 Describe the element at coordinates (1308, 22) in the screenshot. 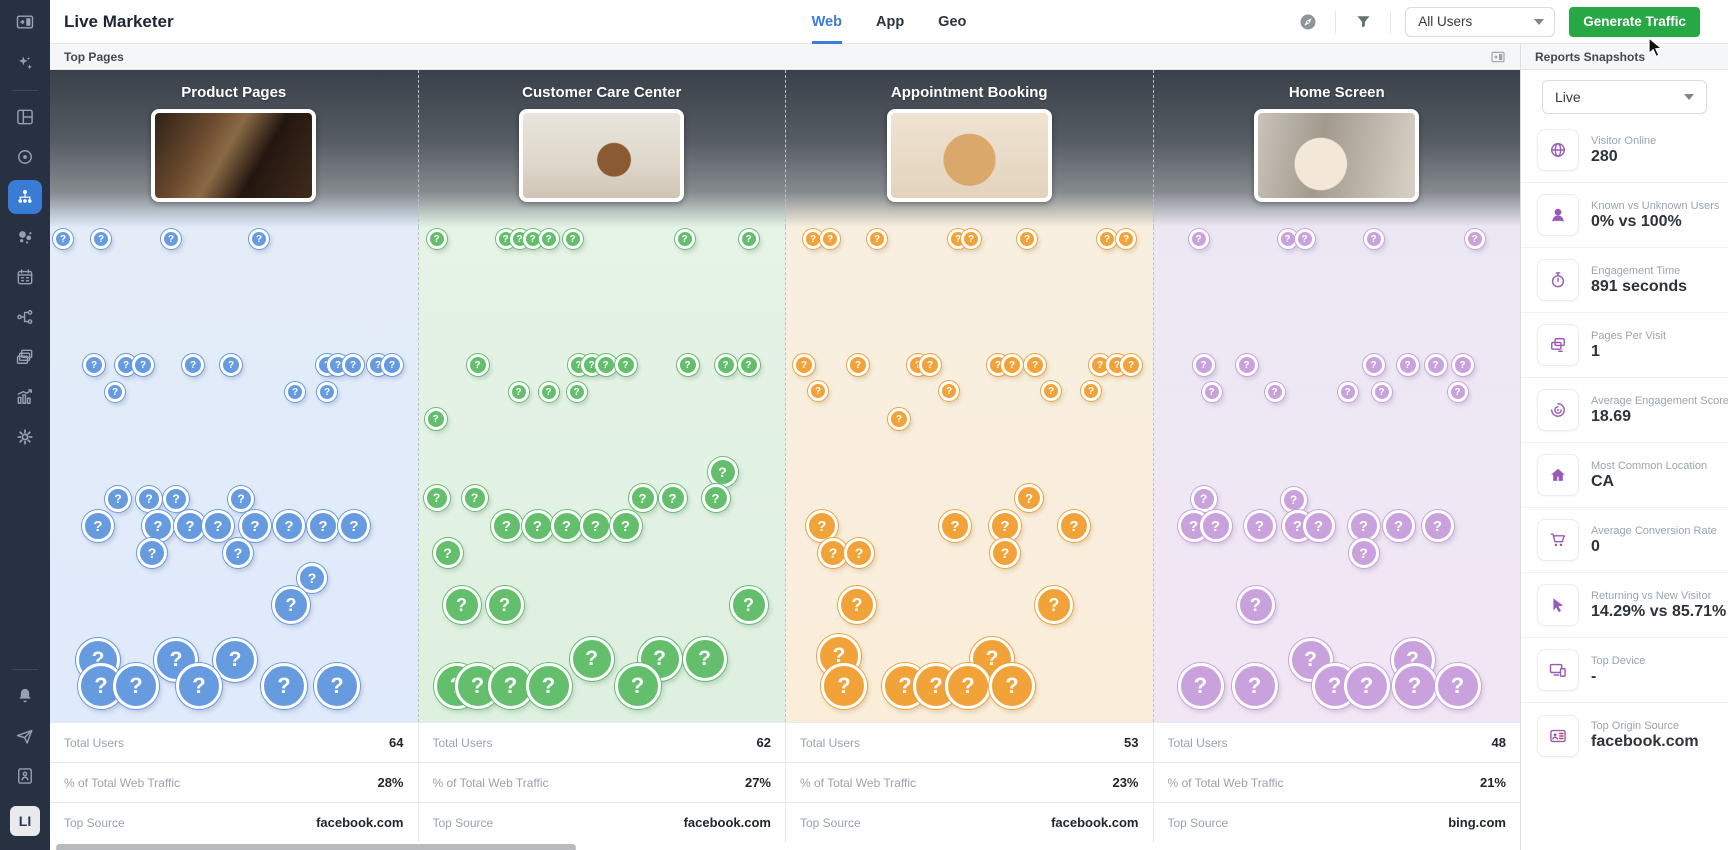

I see `compass-icon` at that location.